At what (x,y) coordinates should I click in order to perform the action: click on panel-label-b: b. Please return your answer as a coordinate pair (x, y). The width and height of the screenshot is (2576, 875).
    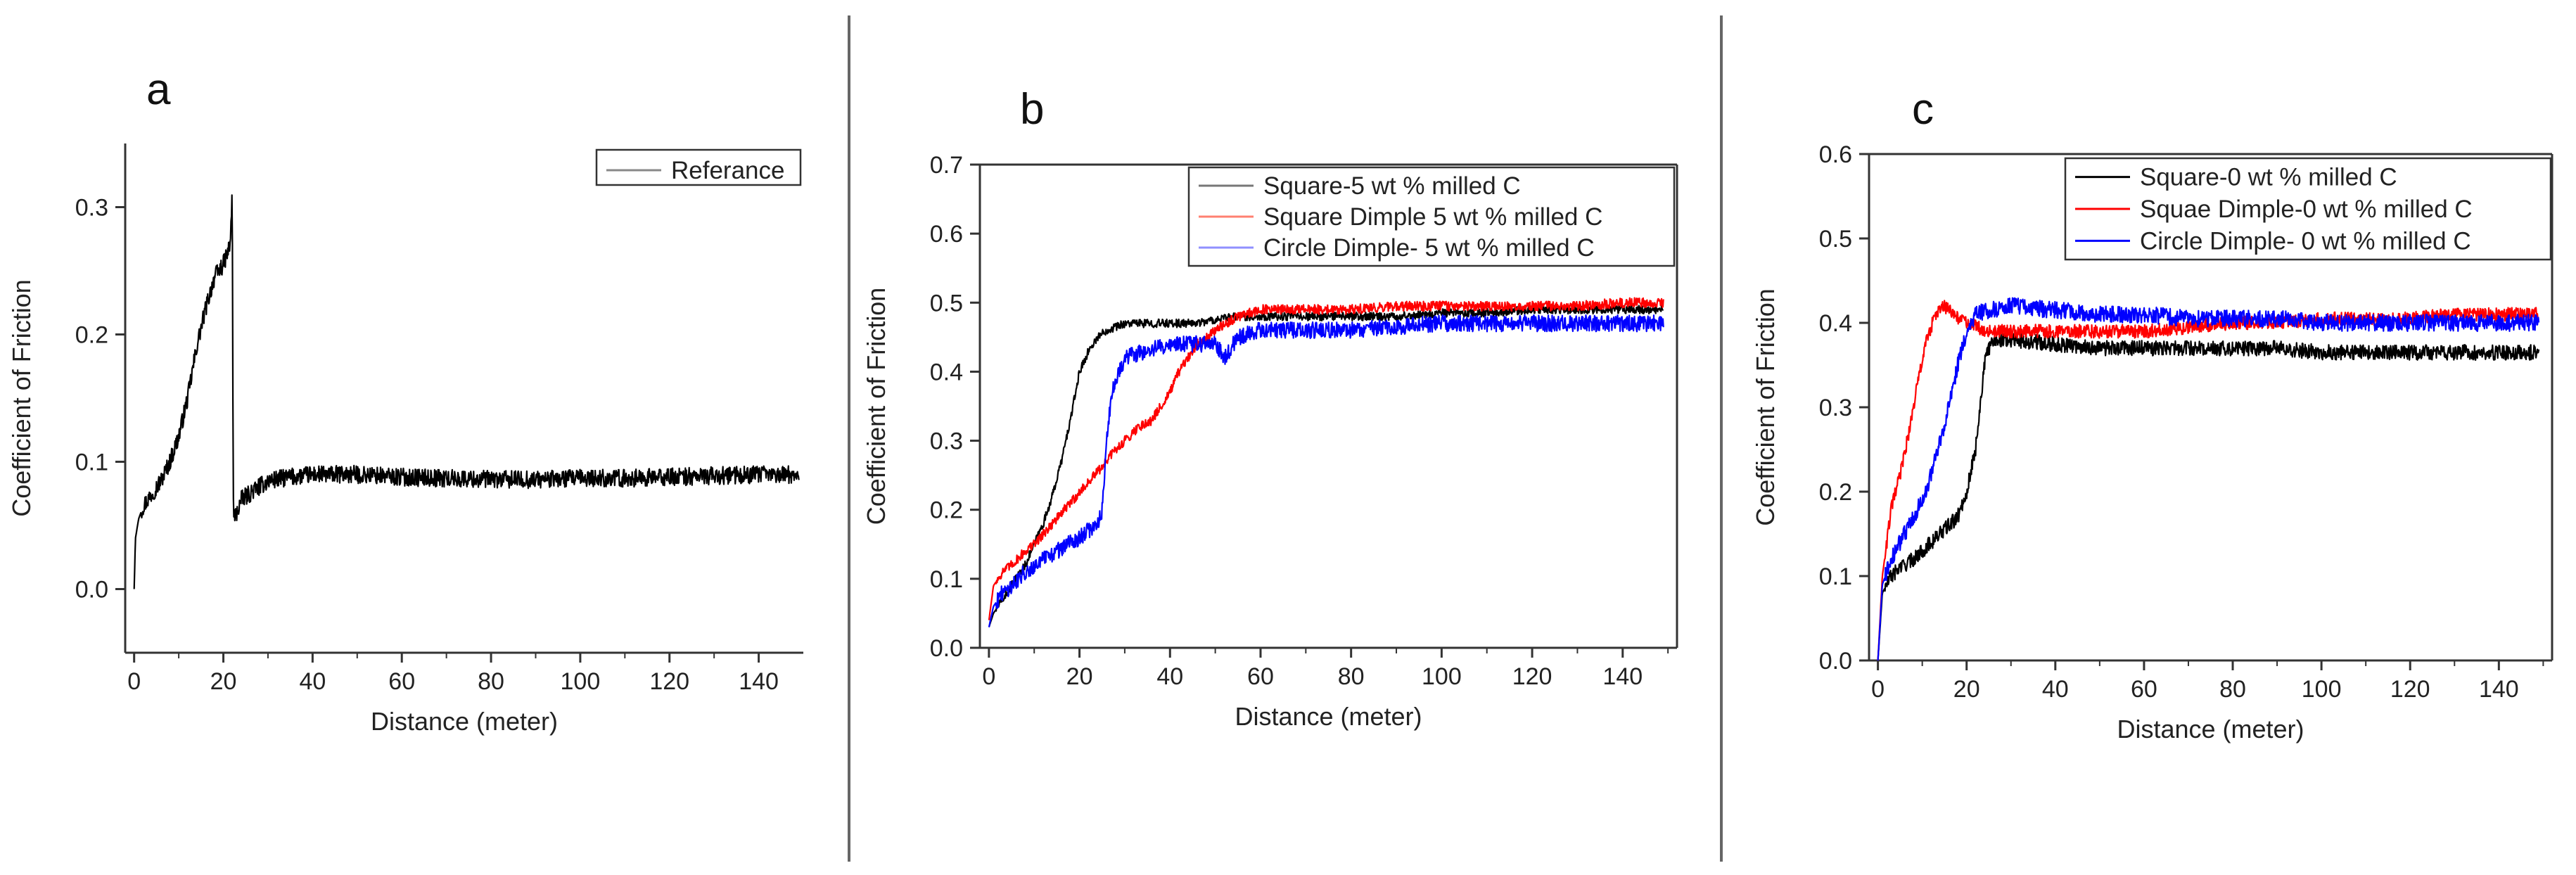
    Looking at the image, I should click on (1032, 109).